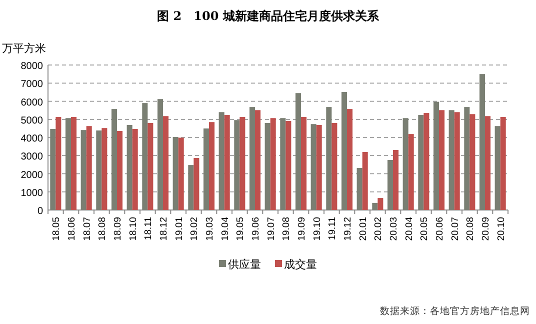  Describe the element at coordinates (455, 311) in the screenshot. I see `source-note: 数据来源：各地官方房地产信息网` at that location.